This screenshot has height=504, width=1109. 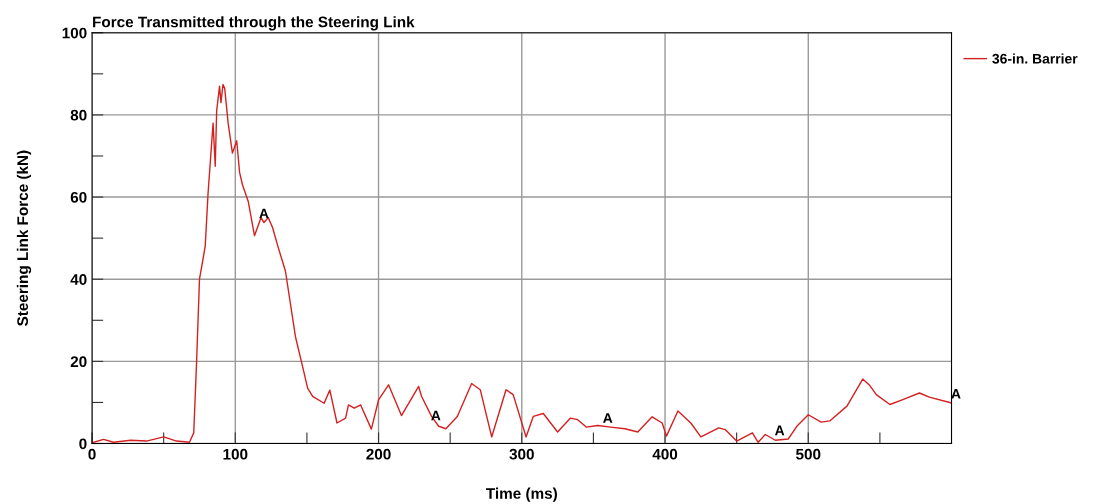 I want to click on y-tick-label: 60, so click(x=78, y=197).